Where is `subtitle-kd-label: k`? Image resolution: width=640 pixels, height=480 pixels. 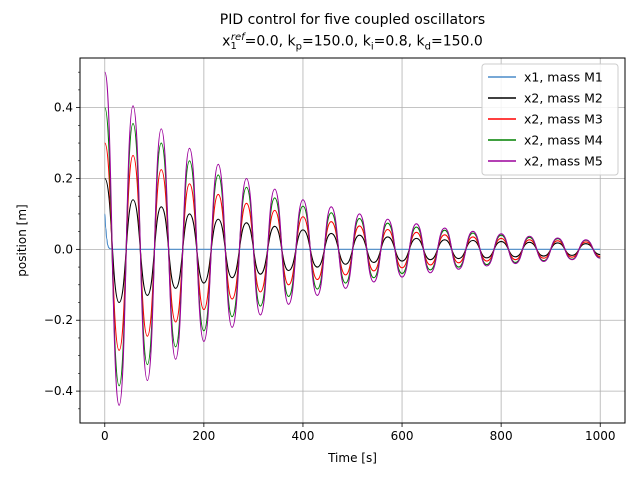
subtitle-kd-label: k is located at coordinates (420, 41).